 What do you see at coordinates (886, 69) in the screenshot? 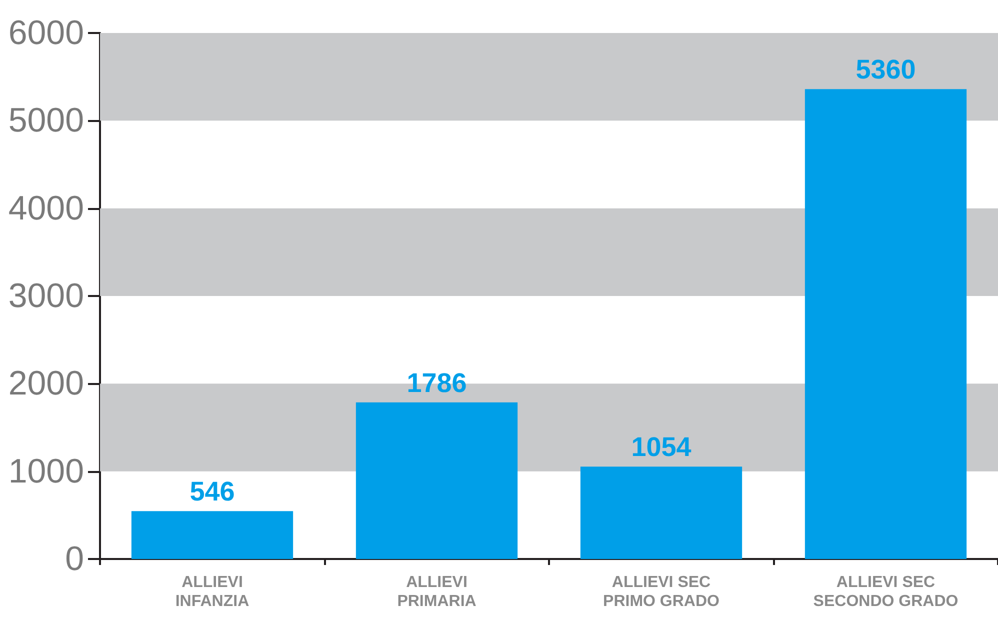
I see `data-label: 5360` at bounding box center [886, 69].